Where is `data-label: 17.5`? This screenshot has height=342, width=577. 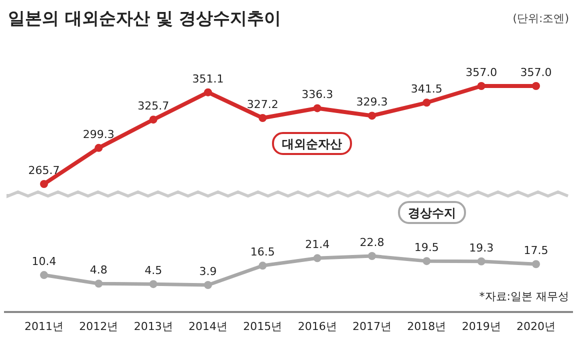 data-label: 17.5 is located at coordinates (536, 251).